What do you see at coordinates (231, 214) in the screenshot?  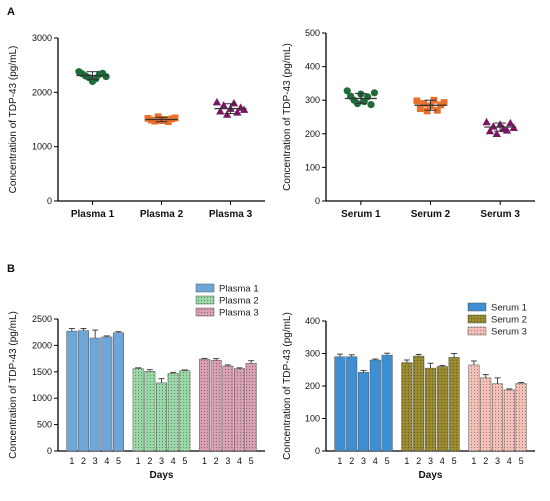 I see `x-category-label: Plasma 3` at bounding box center [231, 214].